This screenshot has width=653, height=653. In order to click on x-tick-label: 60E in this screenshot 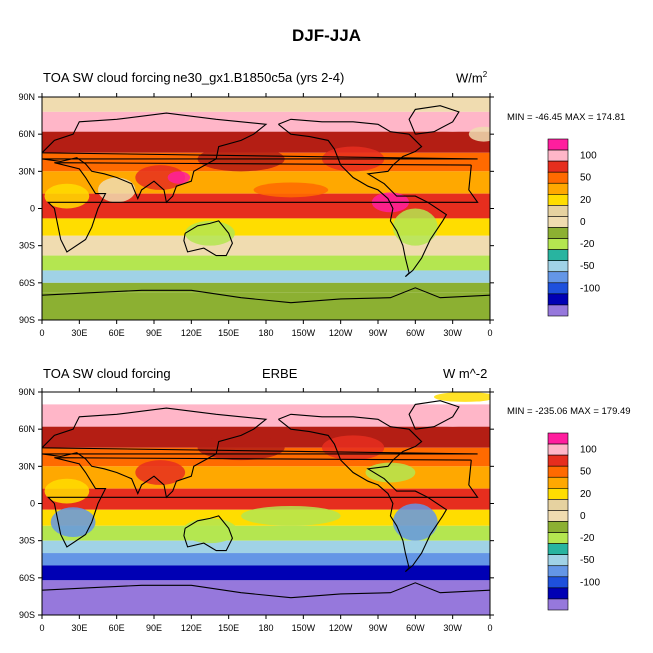, I will do `click(117, 333)`.